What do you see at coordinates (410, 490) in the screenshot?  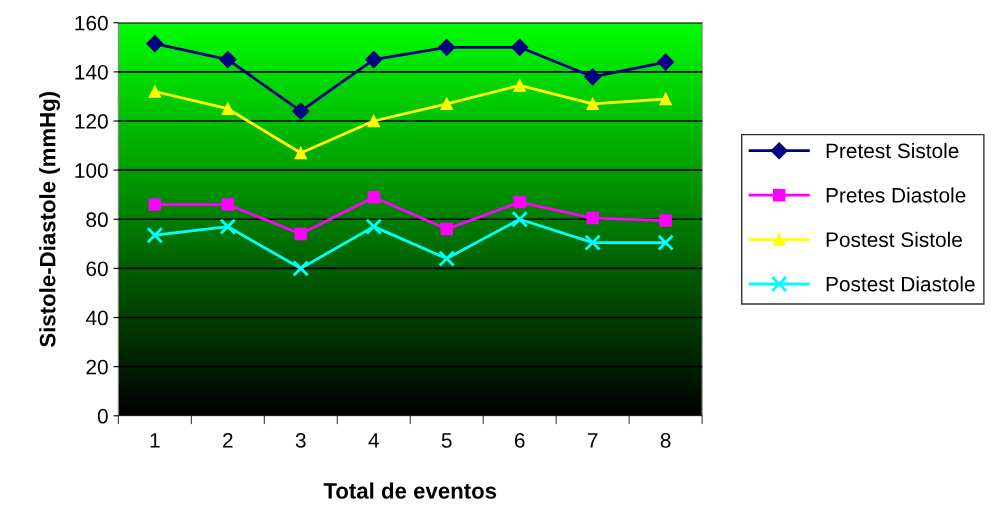 I see `x-axis-title: Total de eventos` at bounding box center [410, 490].